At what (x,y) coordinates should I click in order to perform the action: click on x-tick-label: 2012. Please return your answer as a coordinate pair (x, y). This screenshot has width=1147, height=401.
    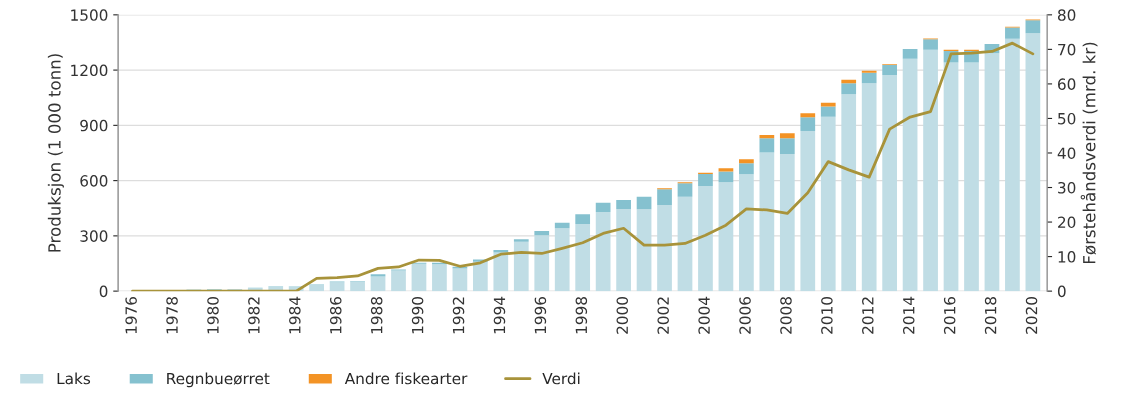
    Looking at the image, I should click on (868, 315).